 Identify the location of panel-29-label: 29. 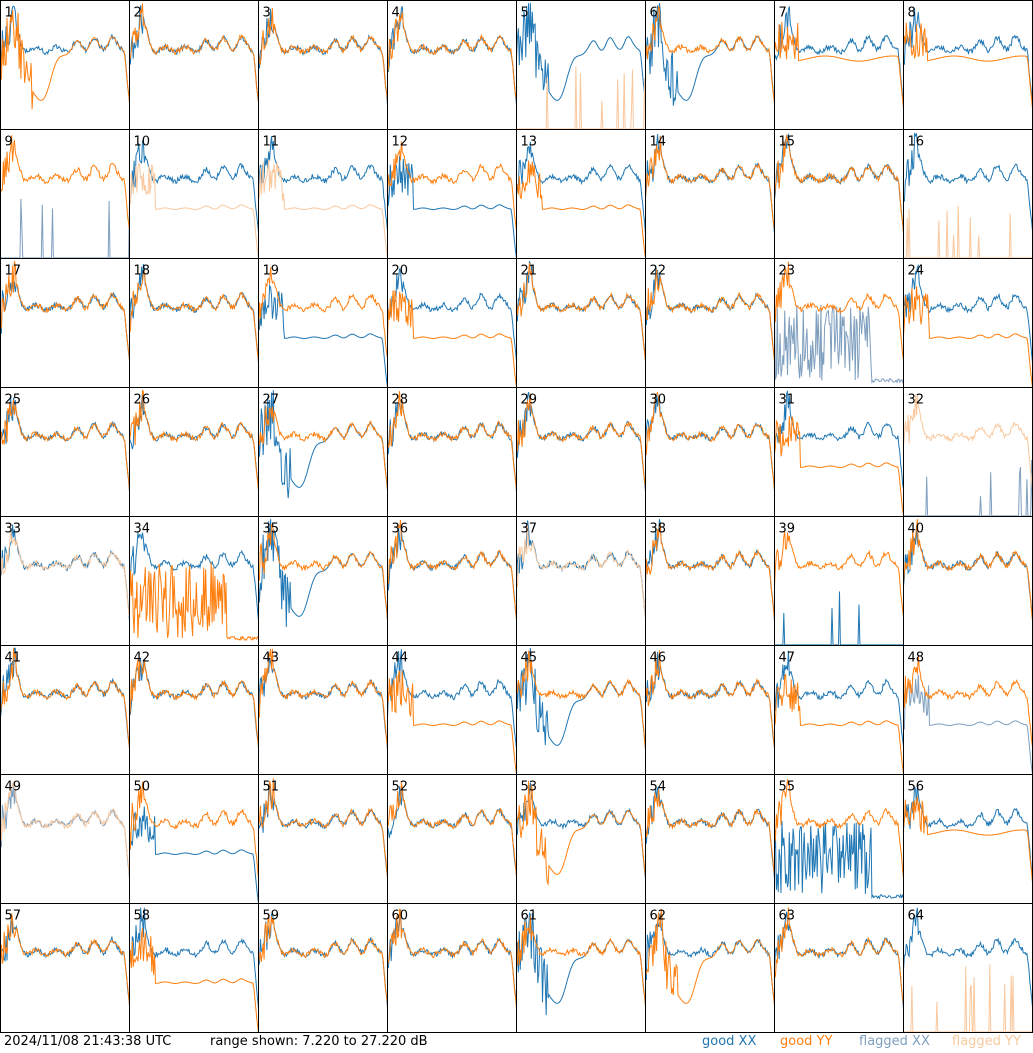
(529, 400).